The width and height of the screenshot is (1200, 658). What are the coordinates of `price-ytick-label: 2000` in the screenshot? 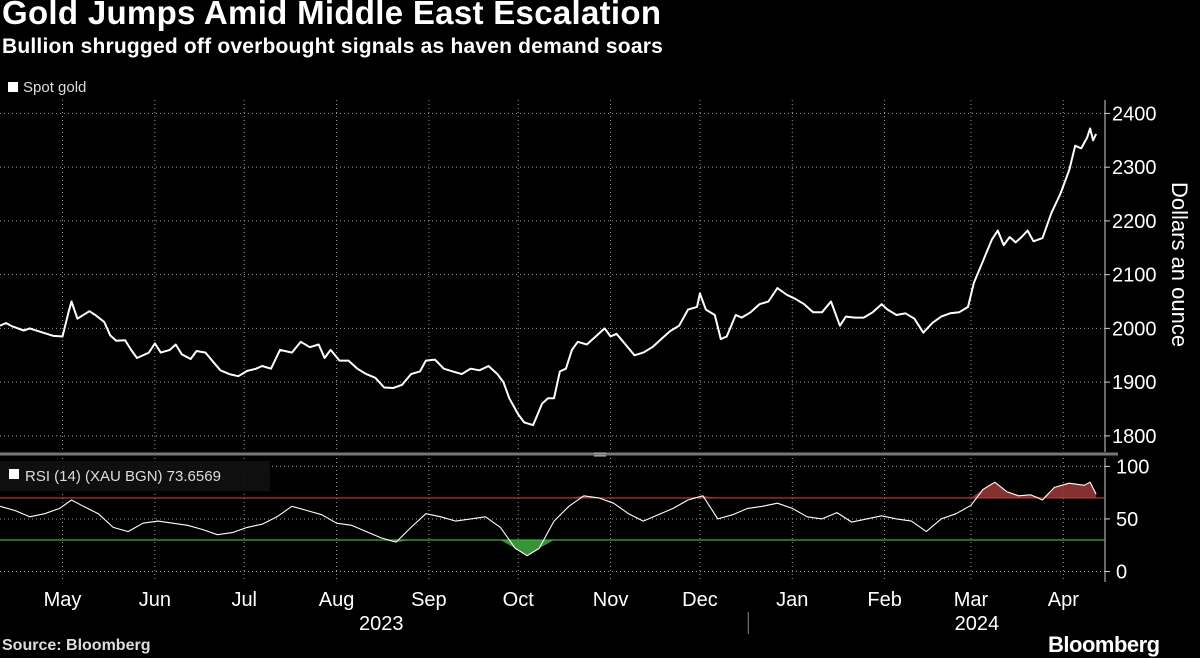 It's located at (1134, 329).